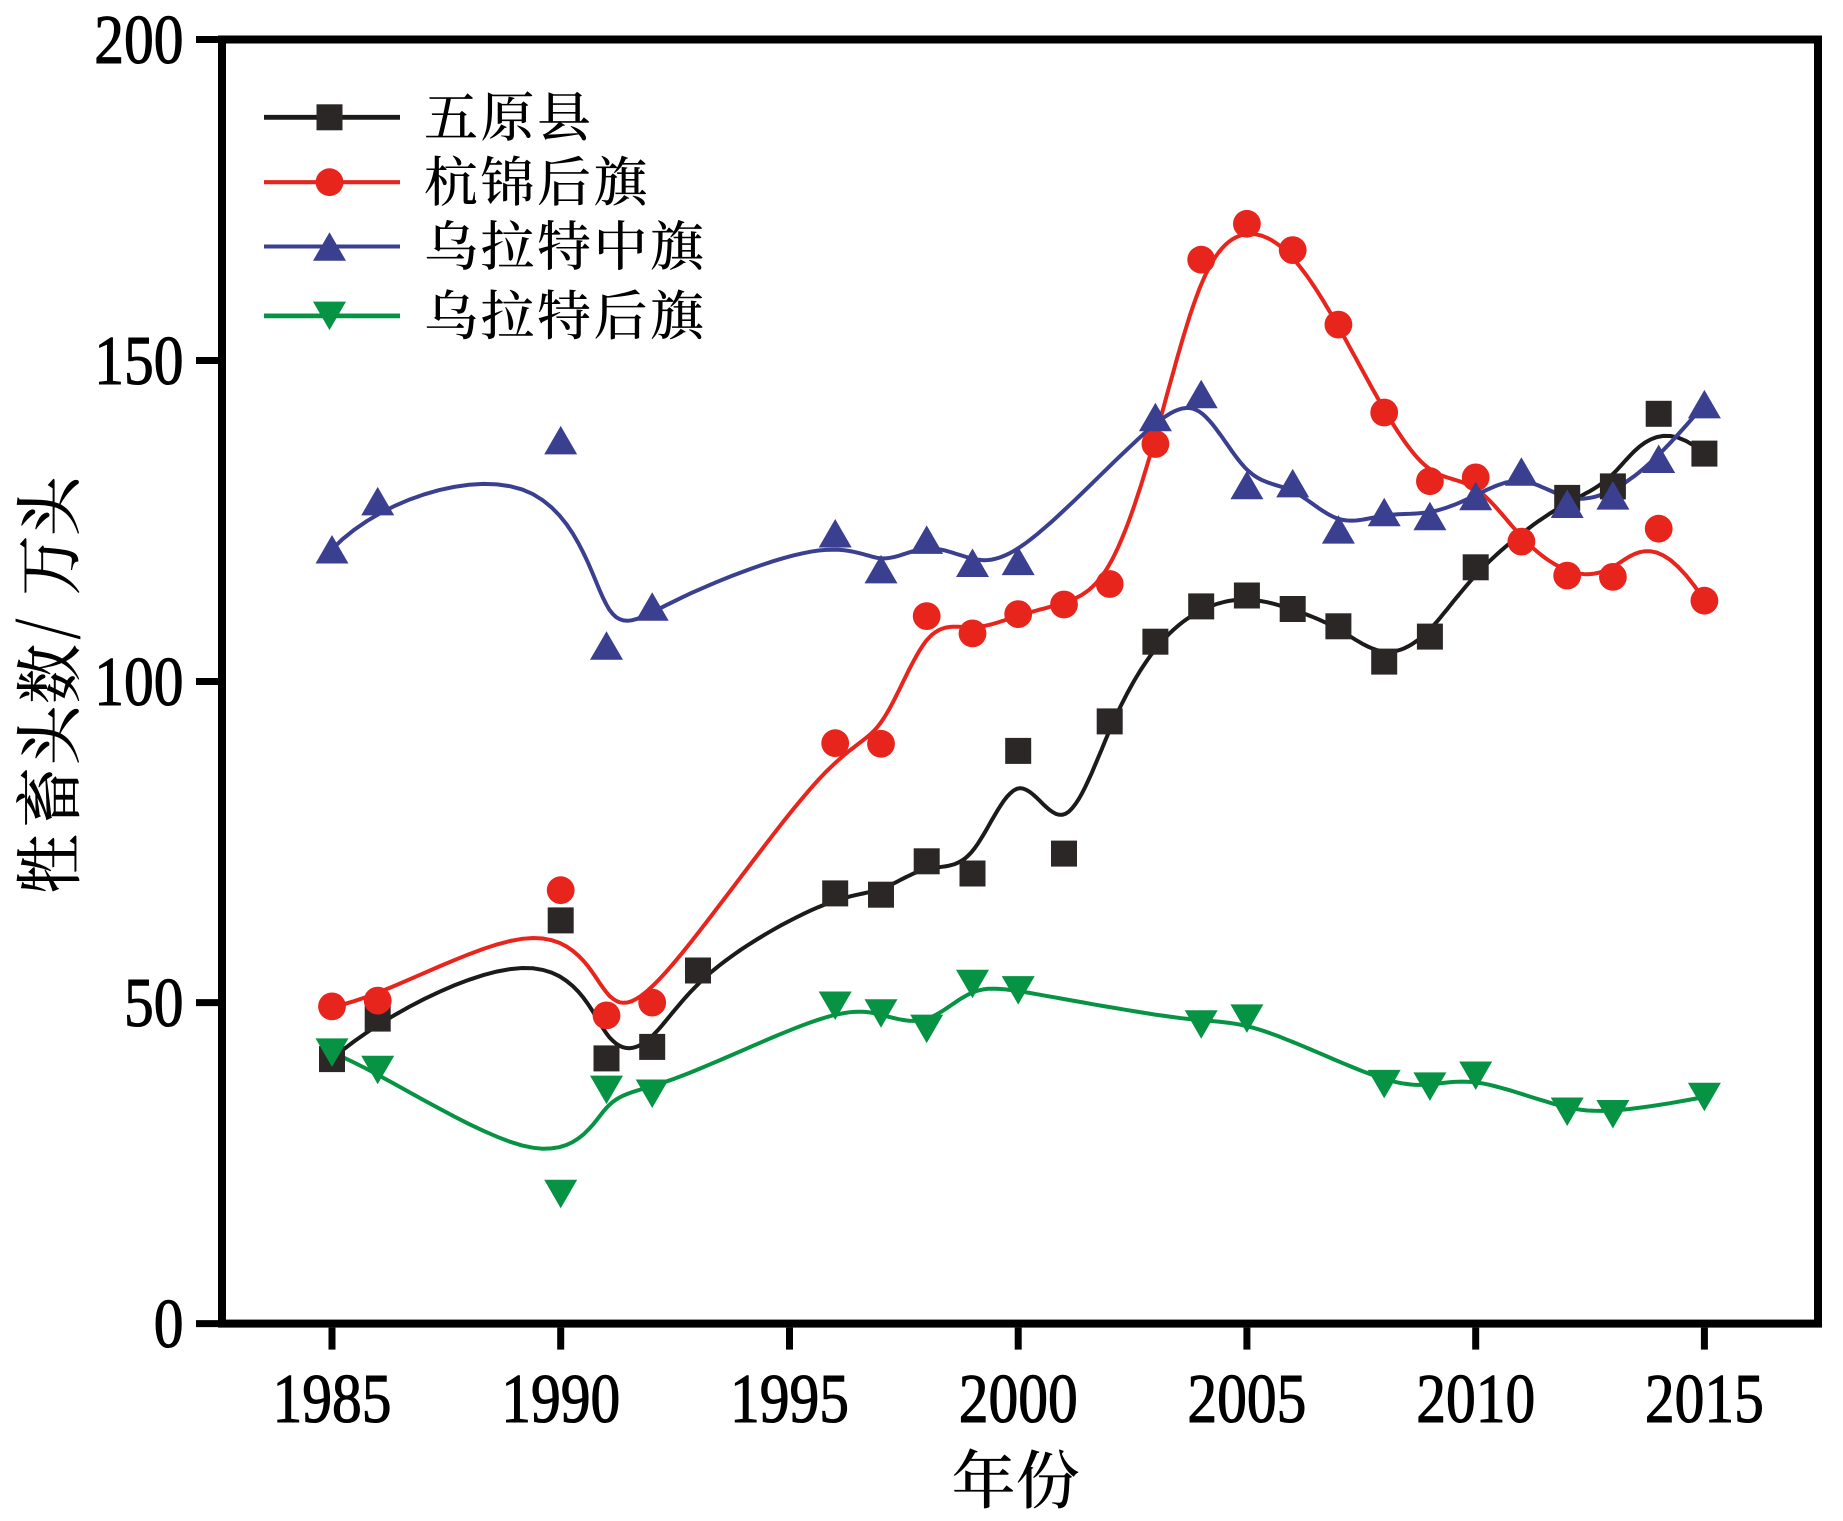 Image resolution: width=1843 pixels, height=1521 pixels. Describe the element at coordinates (138, 41) in the screenshot. I see `svg-text: 200` at that location.